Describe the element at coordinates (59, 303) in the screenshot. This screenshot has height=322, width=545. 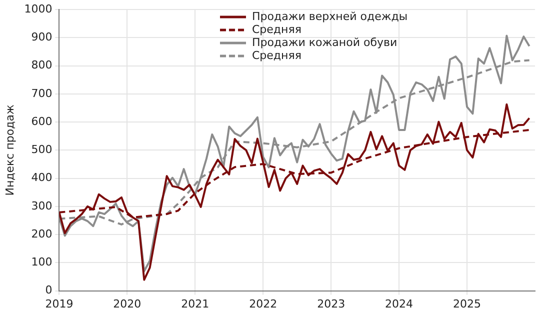
I see `x-tick-label: 2019` at that location.